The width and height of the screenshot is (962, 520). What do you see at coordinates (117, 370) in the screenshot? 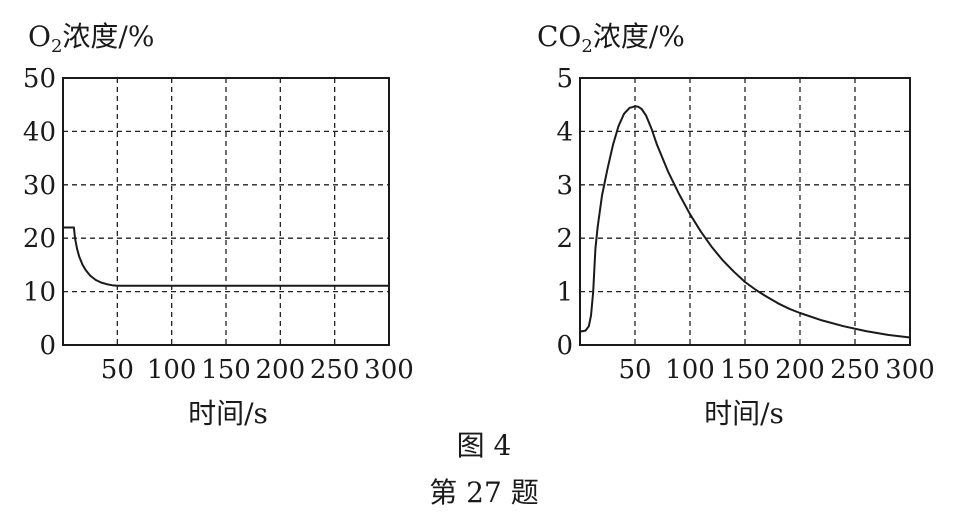
I see `o2-xtick-50: 50` at bounding box center [117, 370].